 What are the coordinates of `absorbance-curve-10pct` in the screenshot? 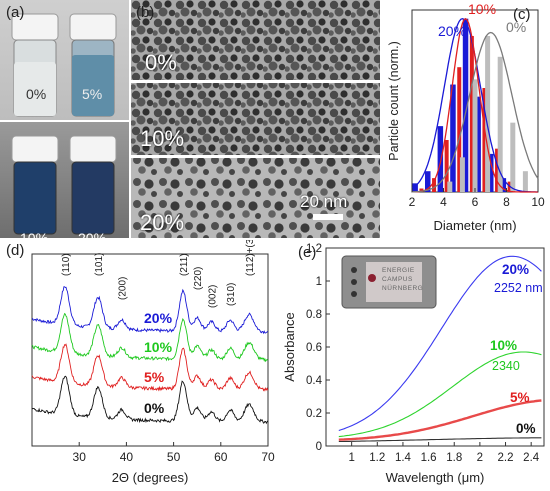 It's located at (440, 394).